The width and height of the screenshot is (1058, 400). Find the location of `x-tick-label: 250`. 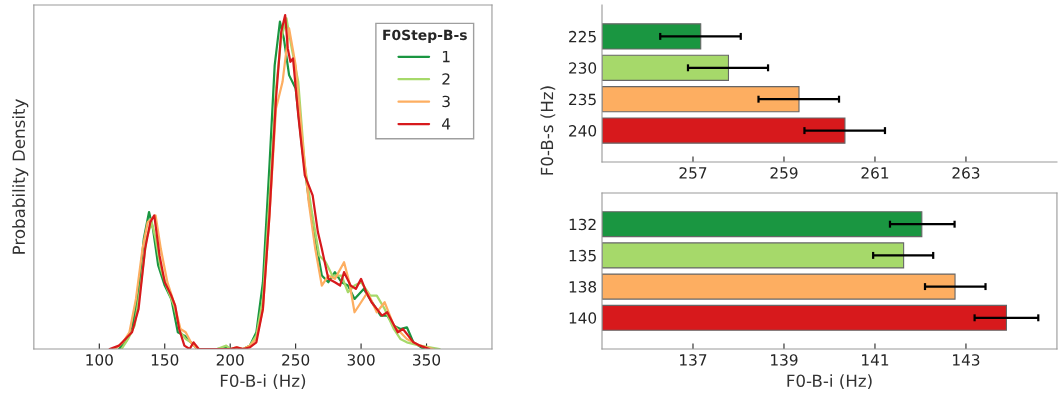

x-tick-label: 250 is located at coordinates (296, 360).